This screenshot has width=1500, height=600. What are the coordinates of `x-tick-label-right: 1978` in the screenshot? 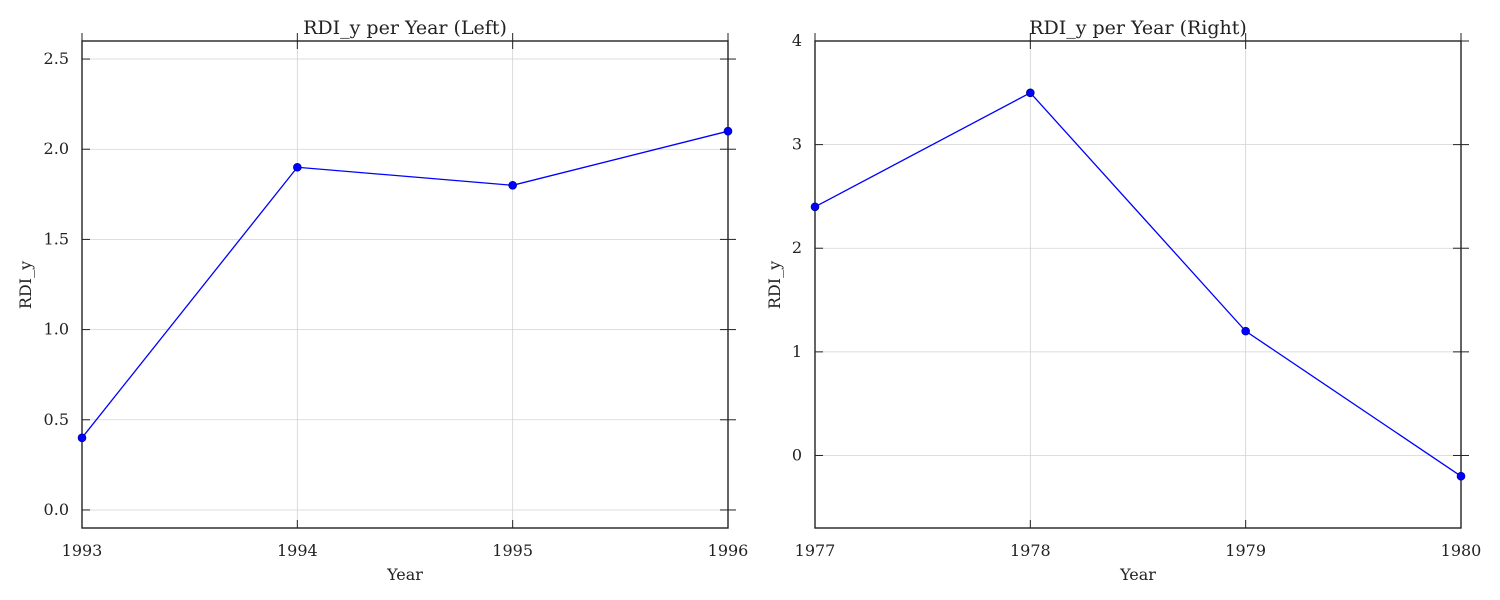 It's located at (1030, 550).